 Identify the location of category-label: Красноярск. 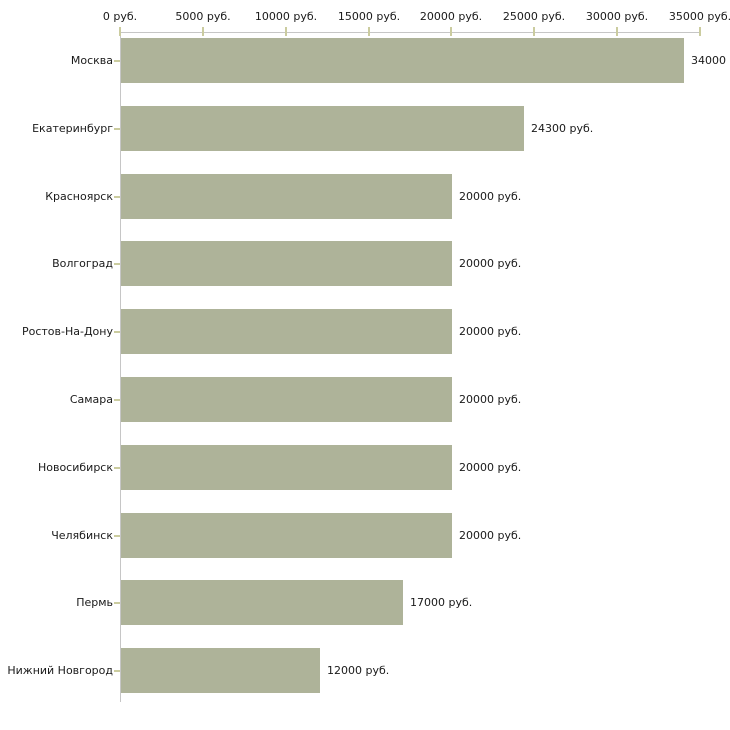
(79, 196).